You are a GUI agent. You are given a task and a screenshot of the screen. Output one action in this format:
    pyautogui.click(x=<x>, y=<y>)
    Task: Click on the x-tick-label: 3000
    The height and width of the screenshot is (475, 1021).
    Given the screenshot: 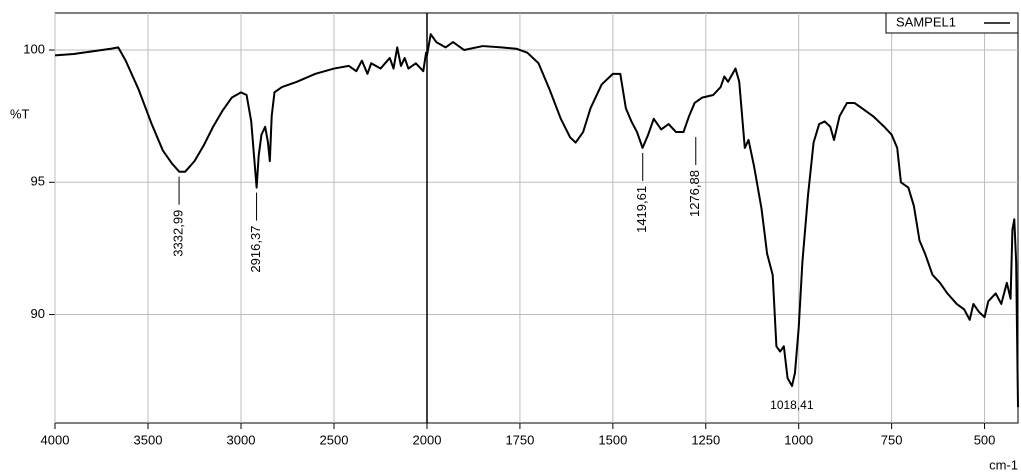 What is the action you would take?
    pyautogui.click(x=241, y=439)
    